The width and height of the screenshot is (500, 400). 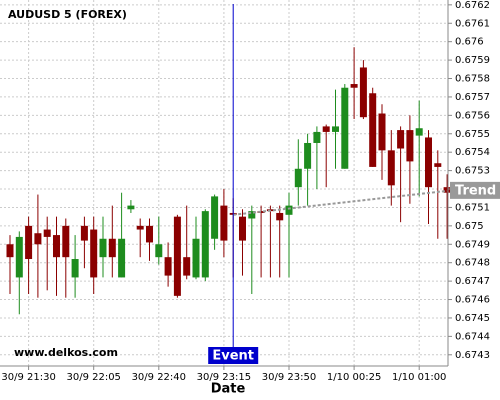 What do you see at coordinates (419, 377) in the screenshot?
I see `x-tick-label: 1/10 01:00` at bounding box center [419, 377].